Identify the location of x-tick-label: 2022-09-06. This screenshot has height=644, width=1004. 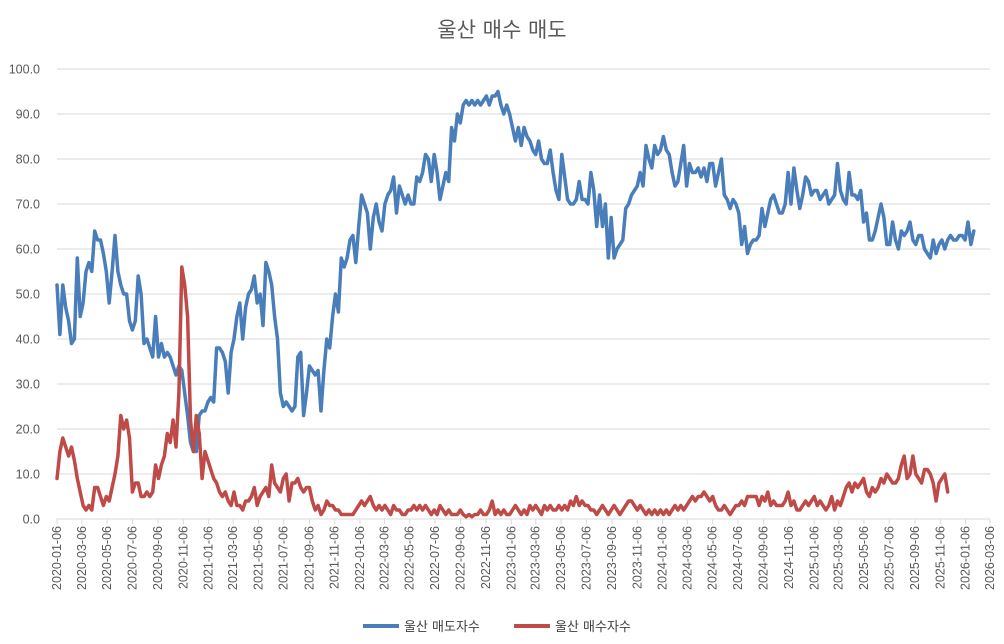
(461, 558).